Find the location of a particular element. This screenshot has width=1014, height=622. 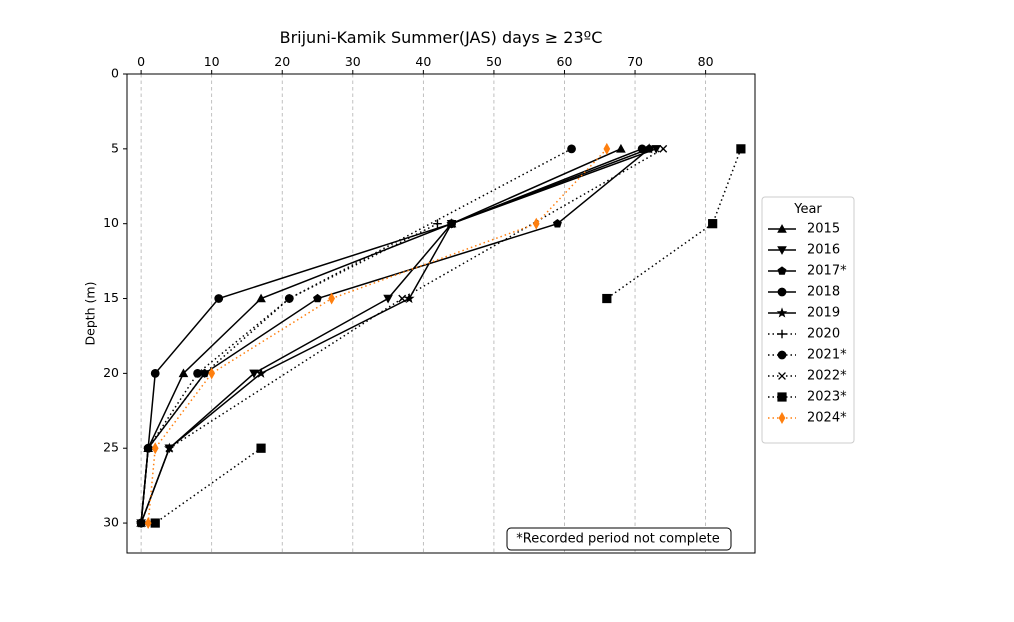

legend-label-2018: 2018 is located at coordinates (823, 292).